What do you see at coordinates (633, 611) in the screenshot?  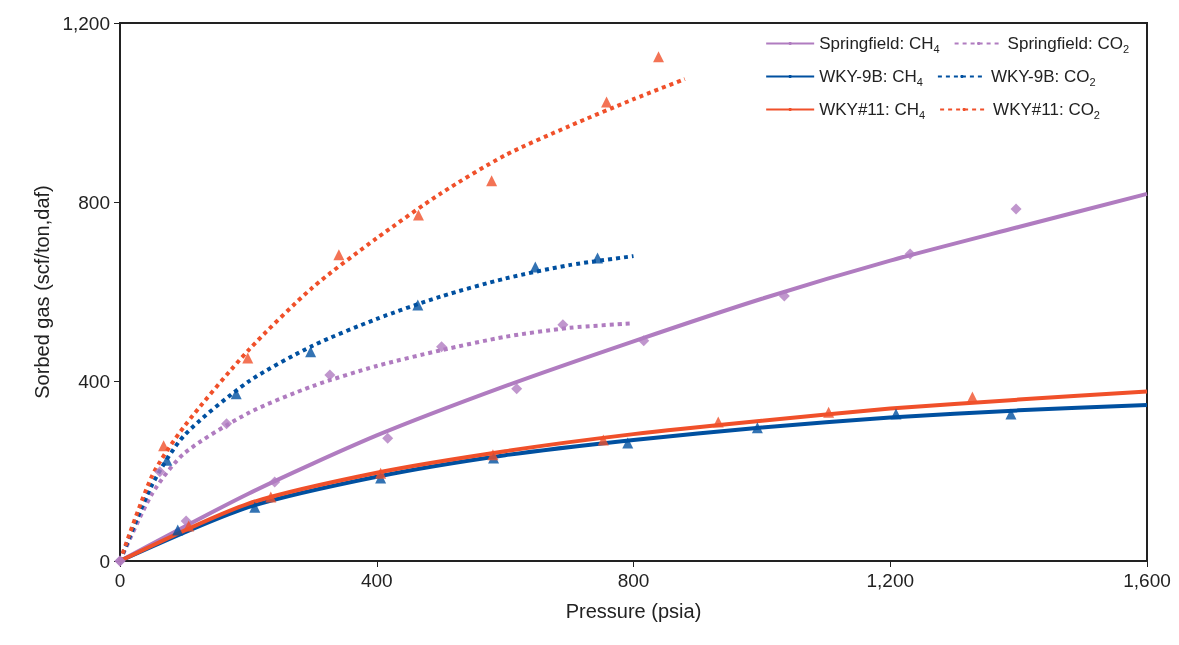 I see `x-axis-title: Pressure (psia)` at bounding box center [633, 611].